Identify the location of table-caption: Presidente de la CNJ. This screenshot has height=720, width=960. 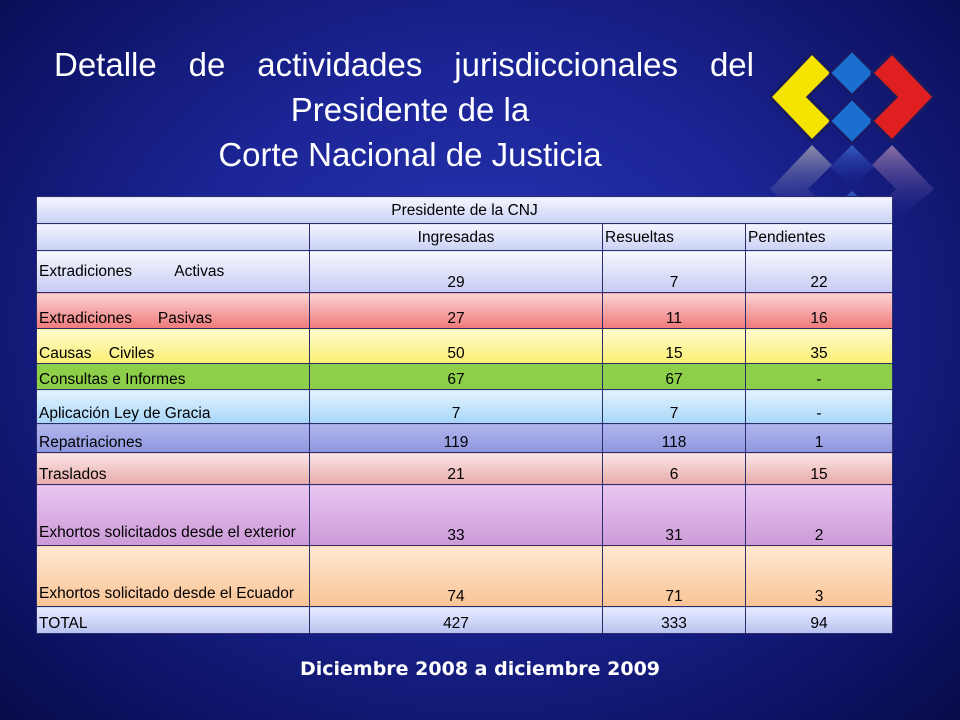
(464, 210).